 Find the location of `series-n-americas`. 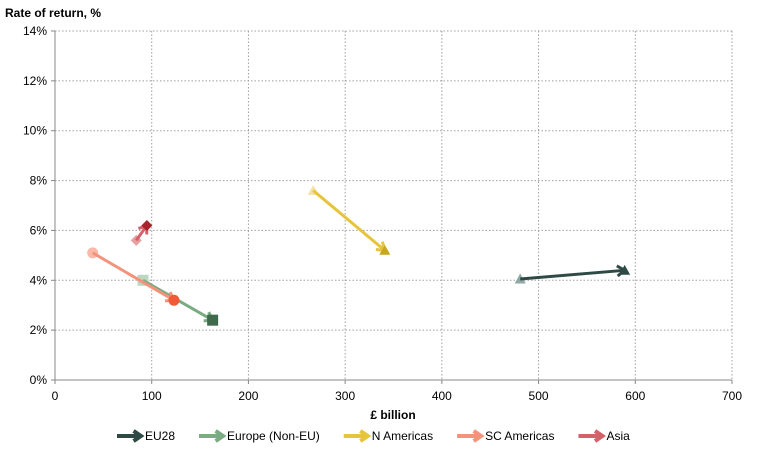

series-n-americas is located at coordinates (349, 220).